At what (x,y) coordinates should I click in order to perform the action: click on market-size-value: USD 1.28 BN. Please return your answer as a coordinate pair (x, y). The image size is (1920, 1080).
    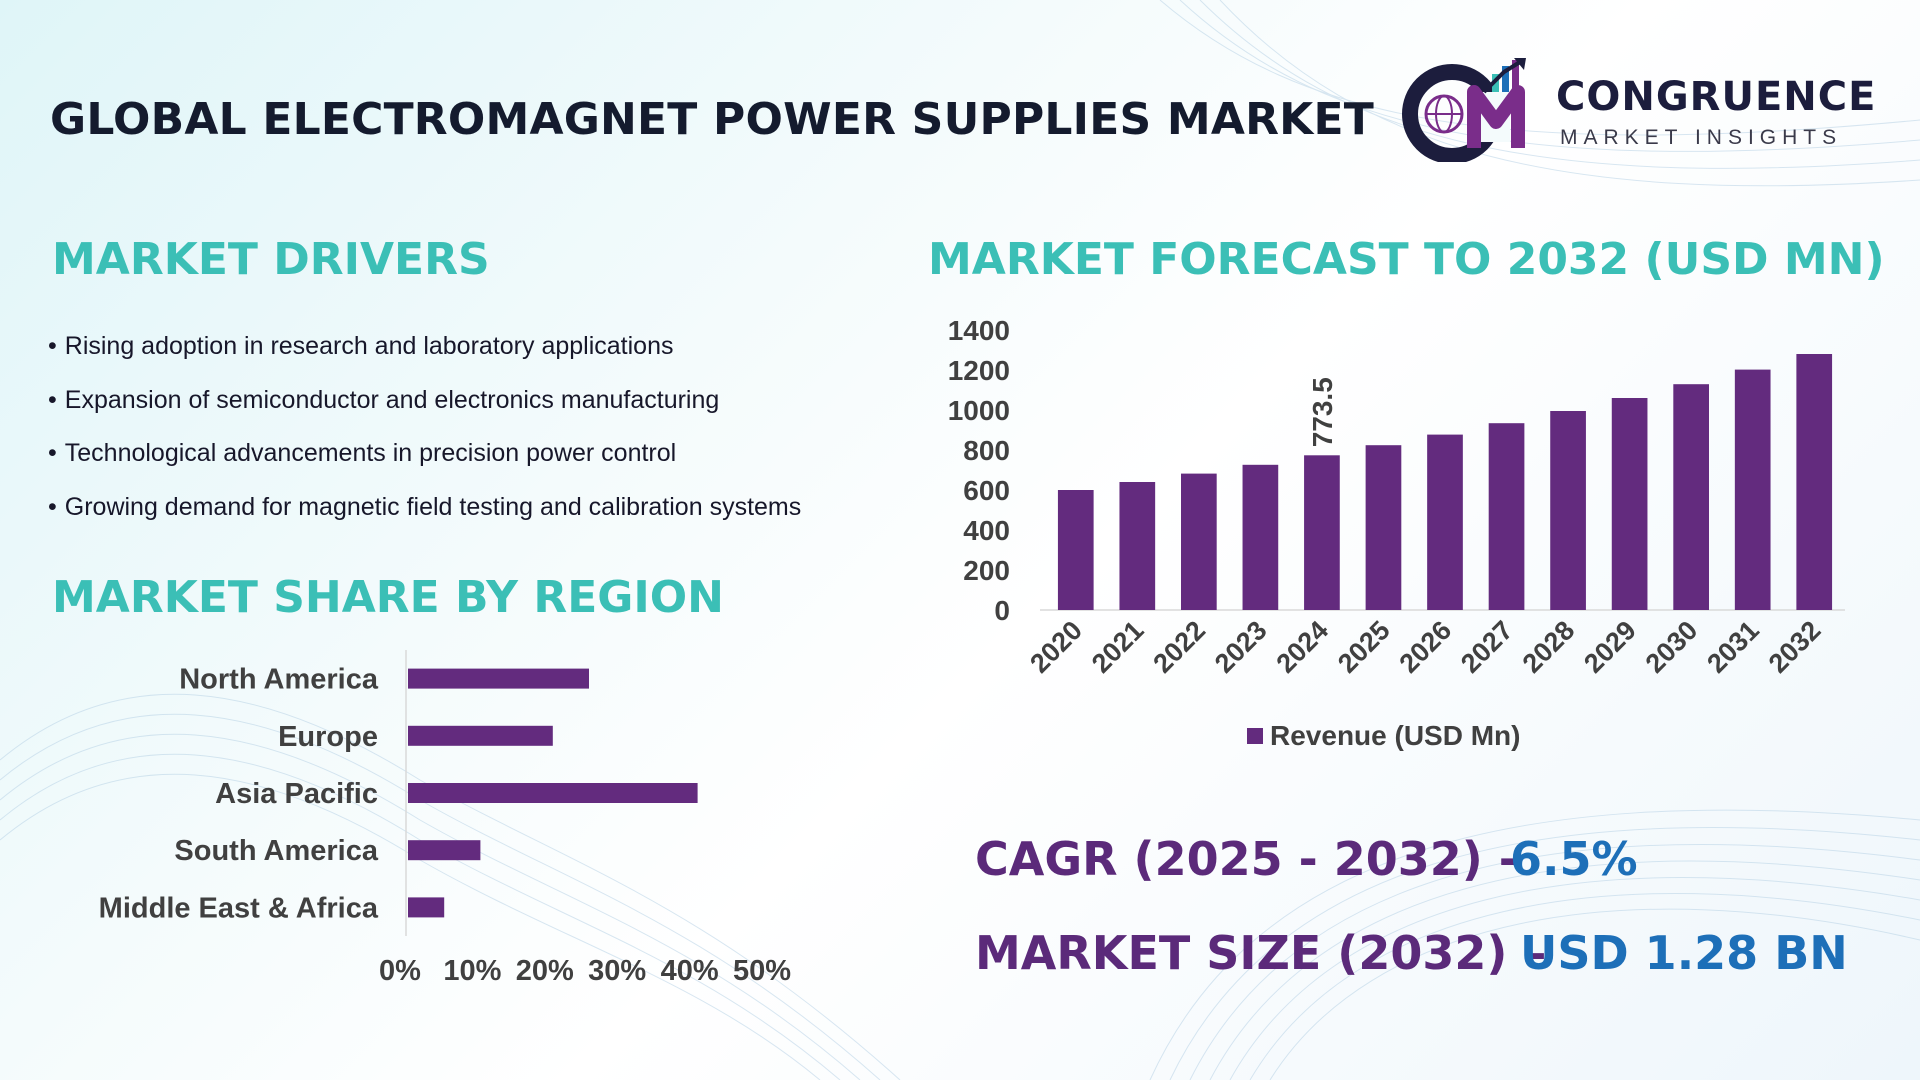
    Looking at the image, I should click on (1684, 953).